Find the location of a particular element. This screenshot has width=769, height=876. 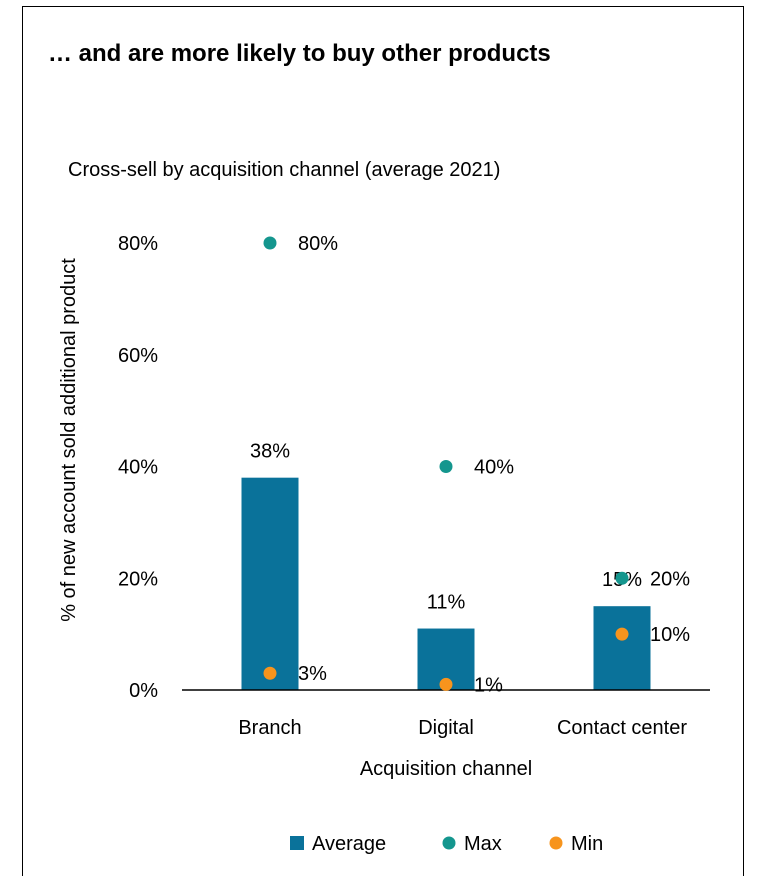

bar-labels: 38%11%15% is located at coordinates (446, 527).